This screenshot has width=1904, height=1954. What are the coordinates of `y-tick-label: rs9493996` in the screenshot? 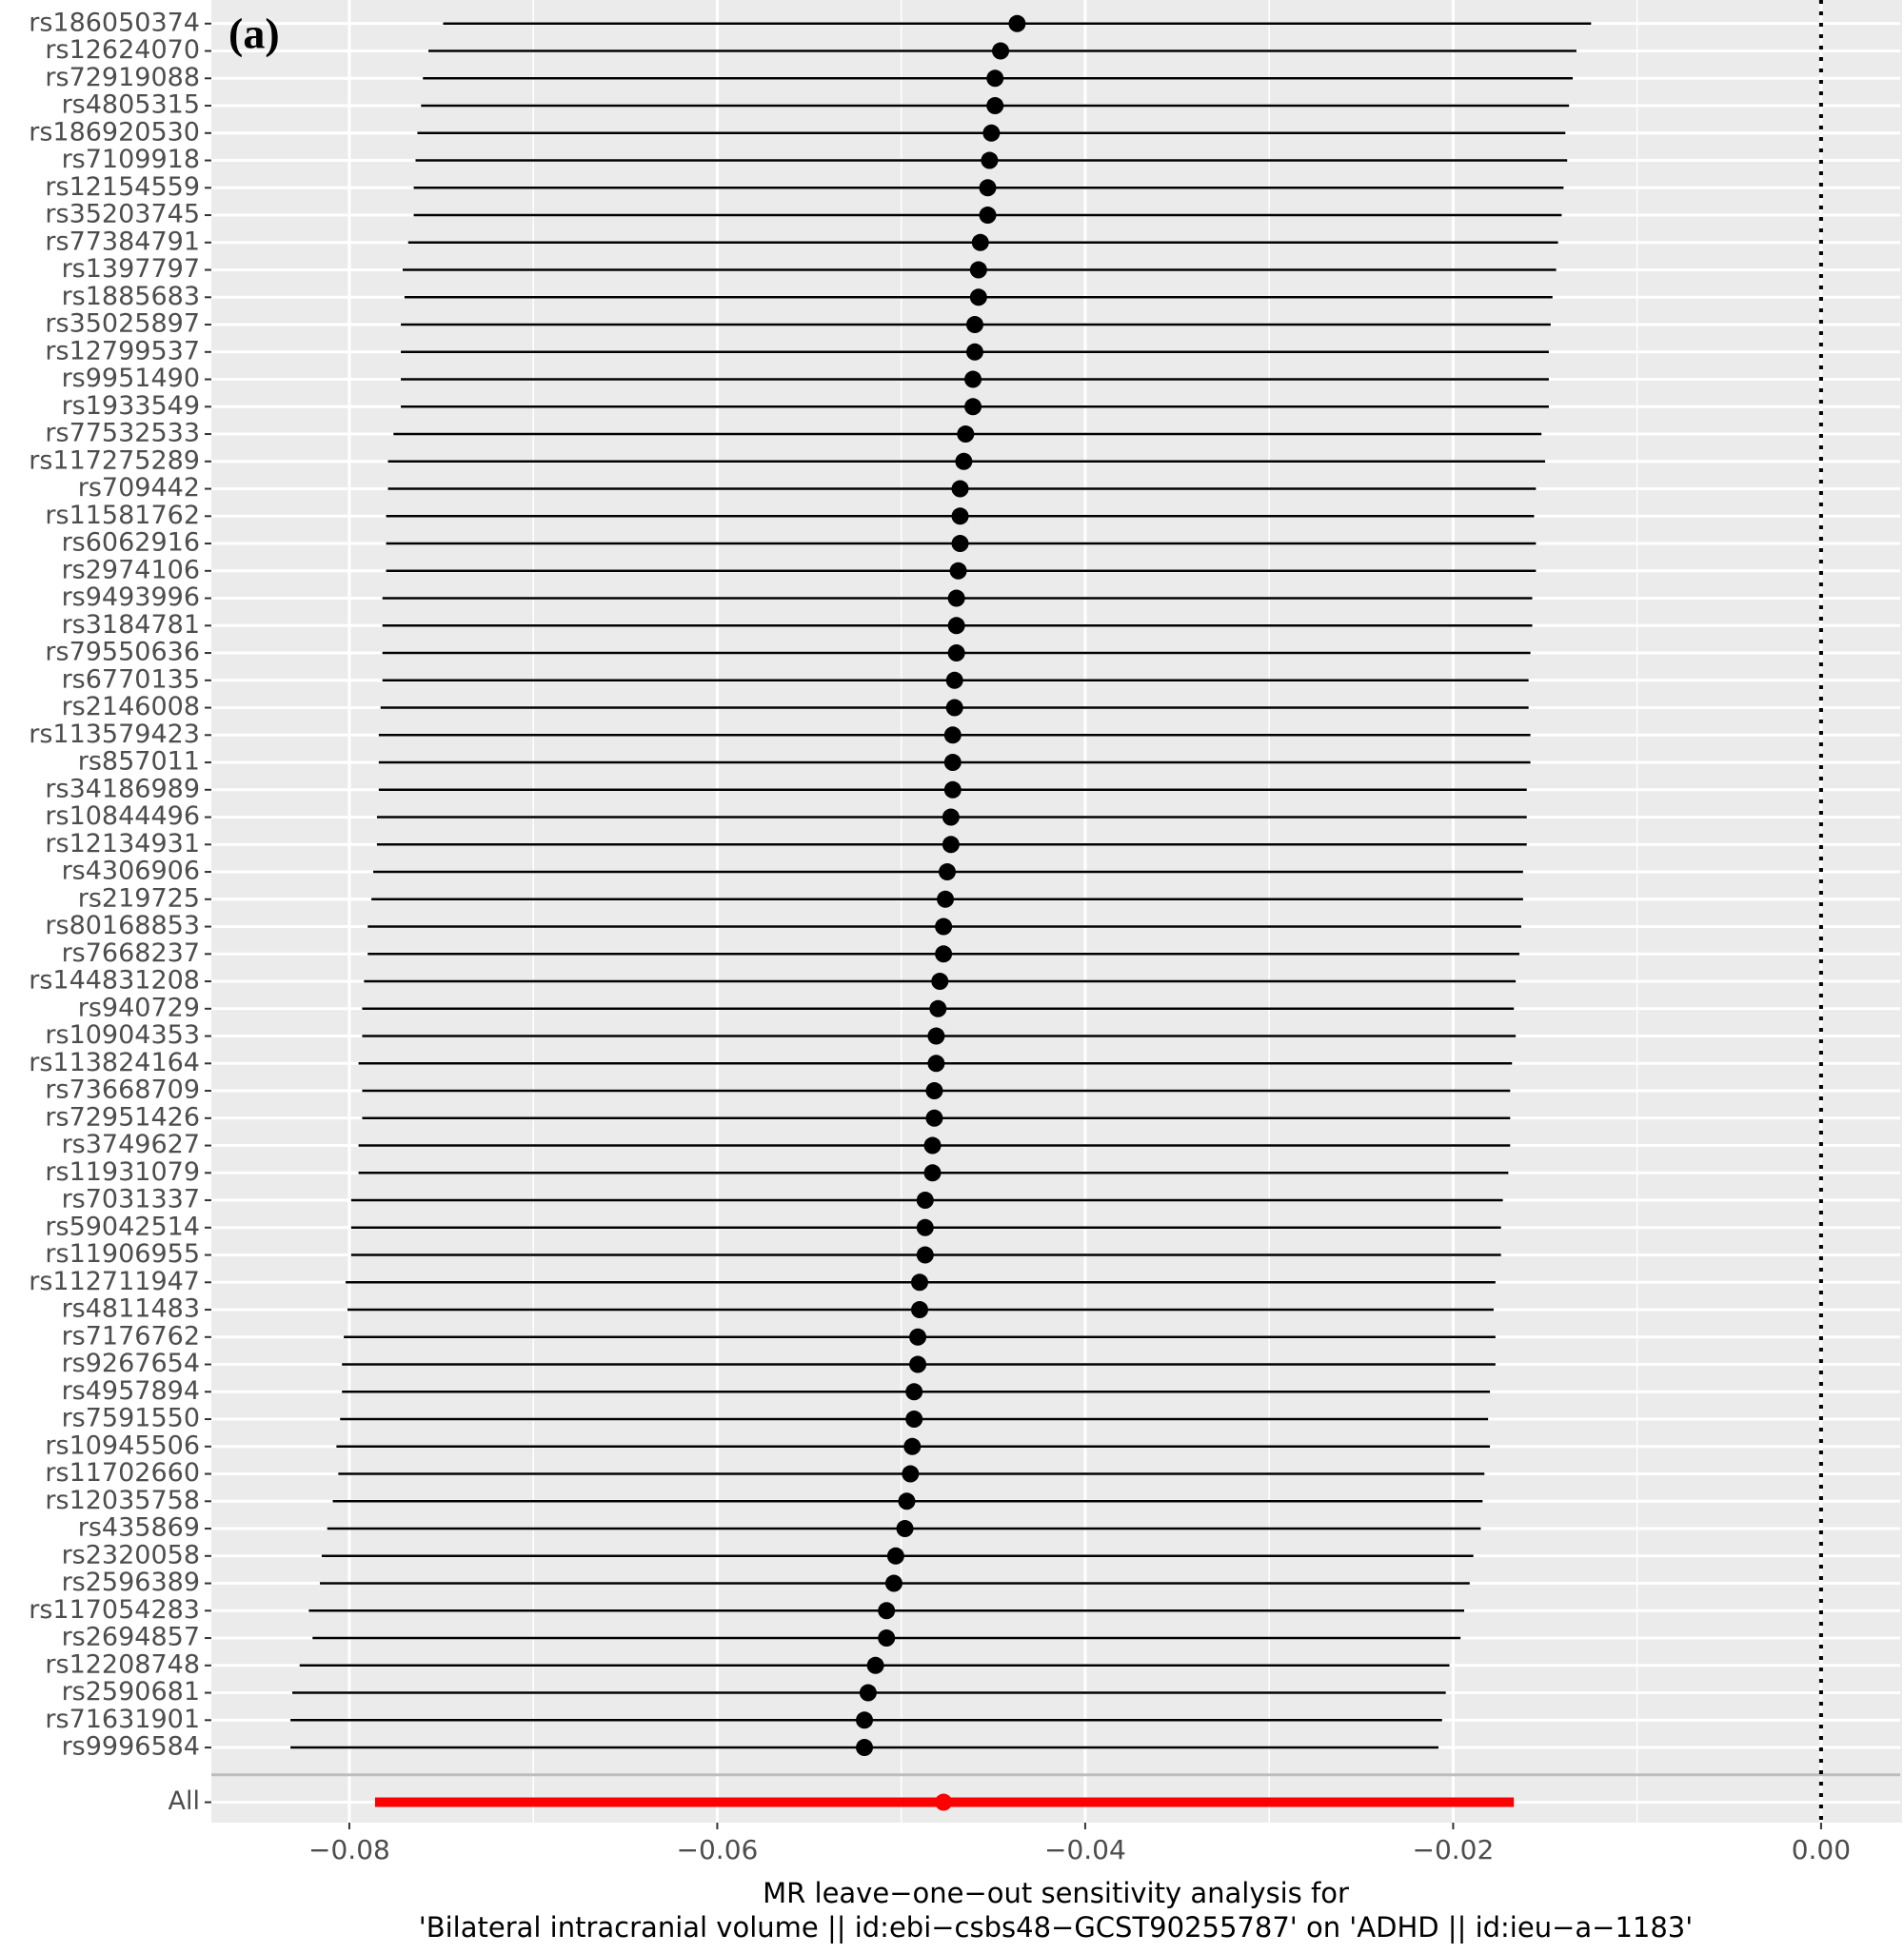 It's located at (131, 597).